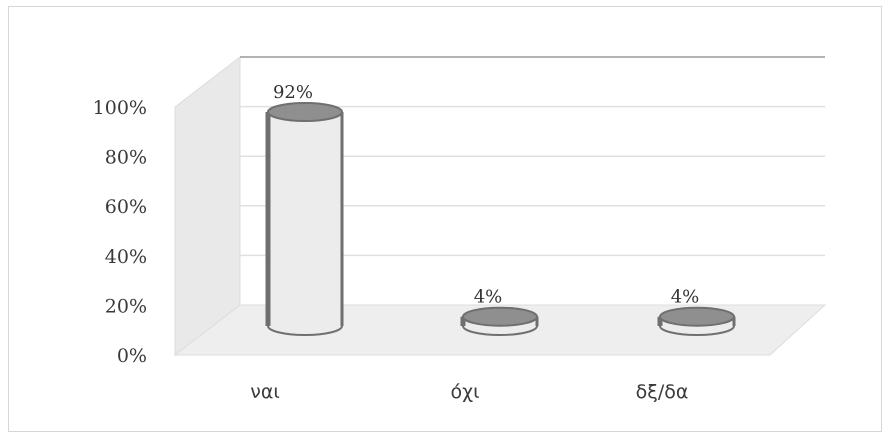 The width and height of the screenshot is (885, 436). I want to click on y-axis-tick-labels: 0% 20% 40% 60% 80% 100%, so click(120, 232).